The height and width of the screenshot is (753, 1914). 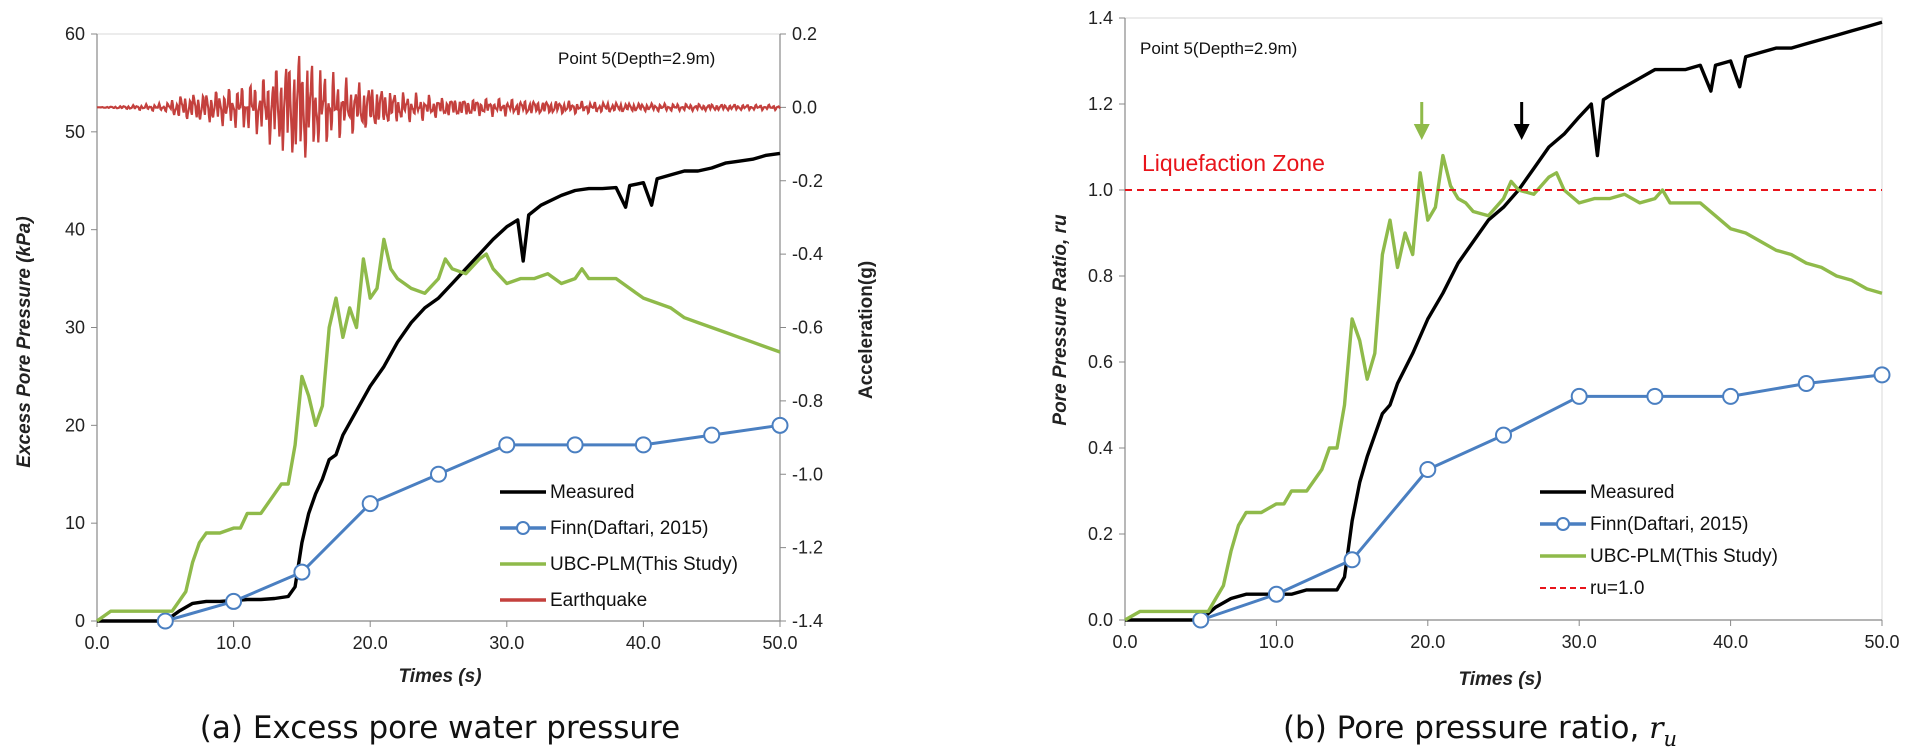 I want to click on y-tick-label: 60, so click(x=75, y=34).